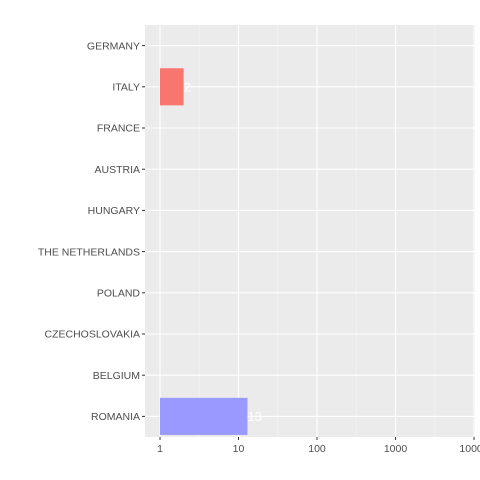 The height and width of the screenshot is (480, 480). I want to click on data-label: 2, so click(187, 86).